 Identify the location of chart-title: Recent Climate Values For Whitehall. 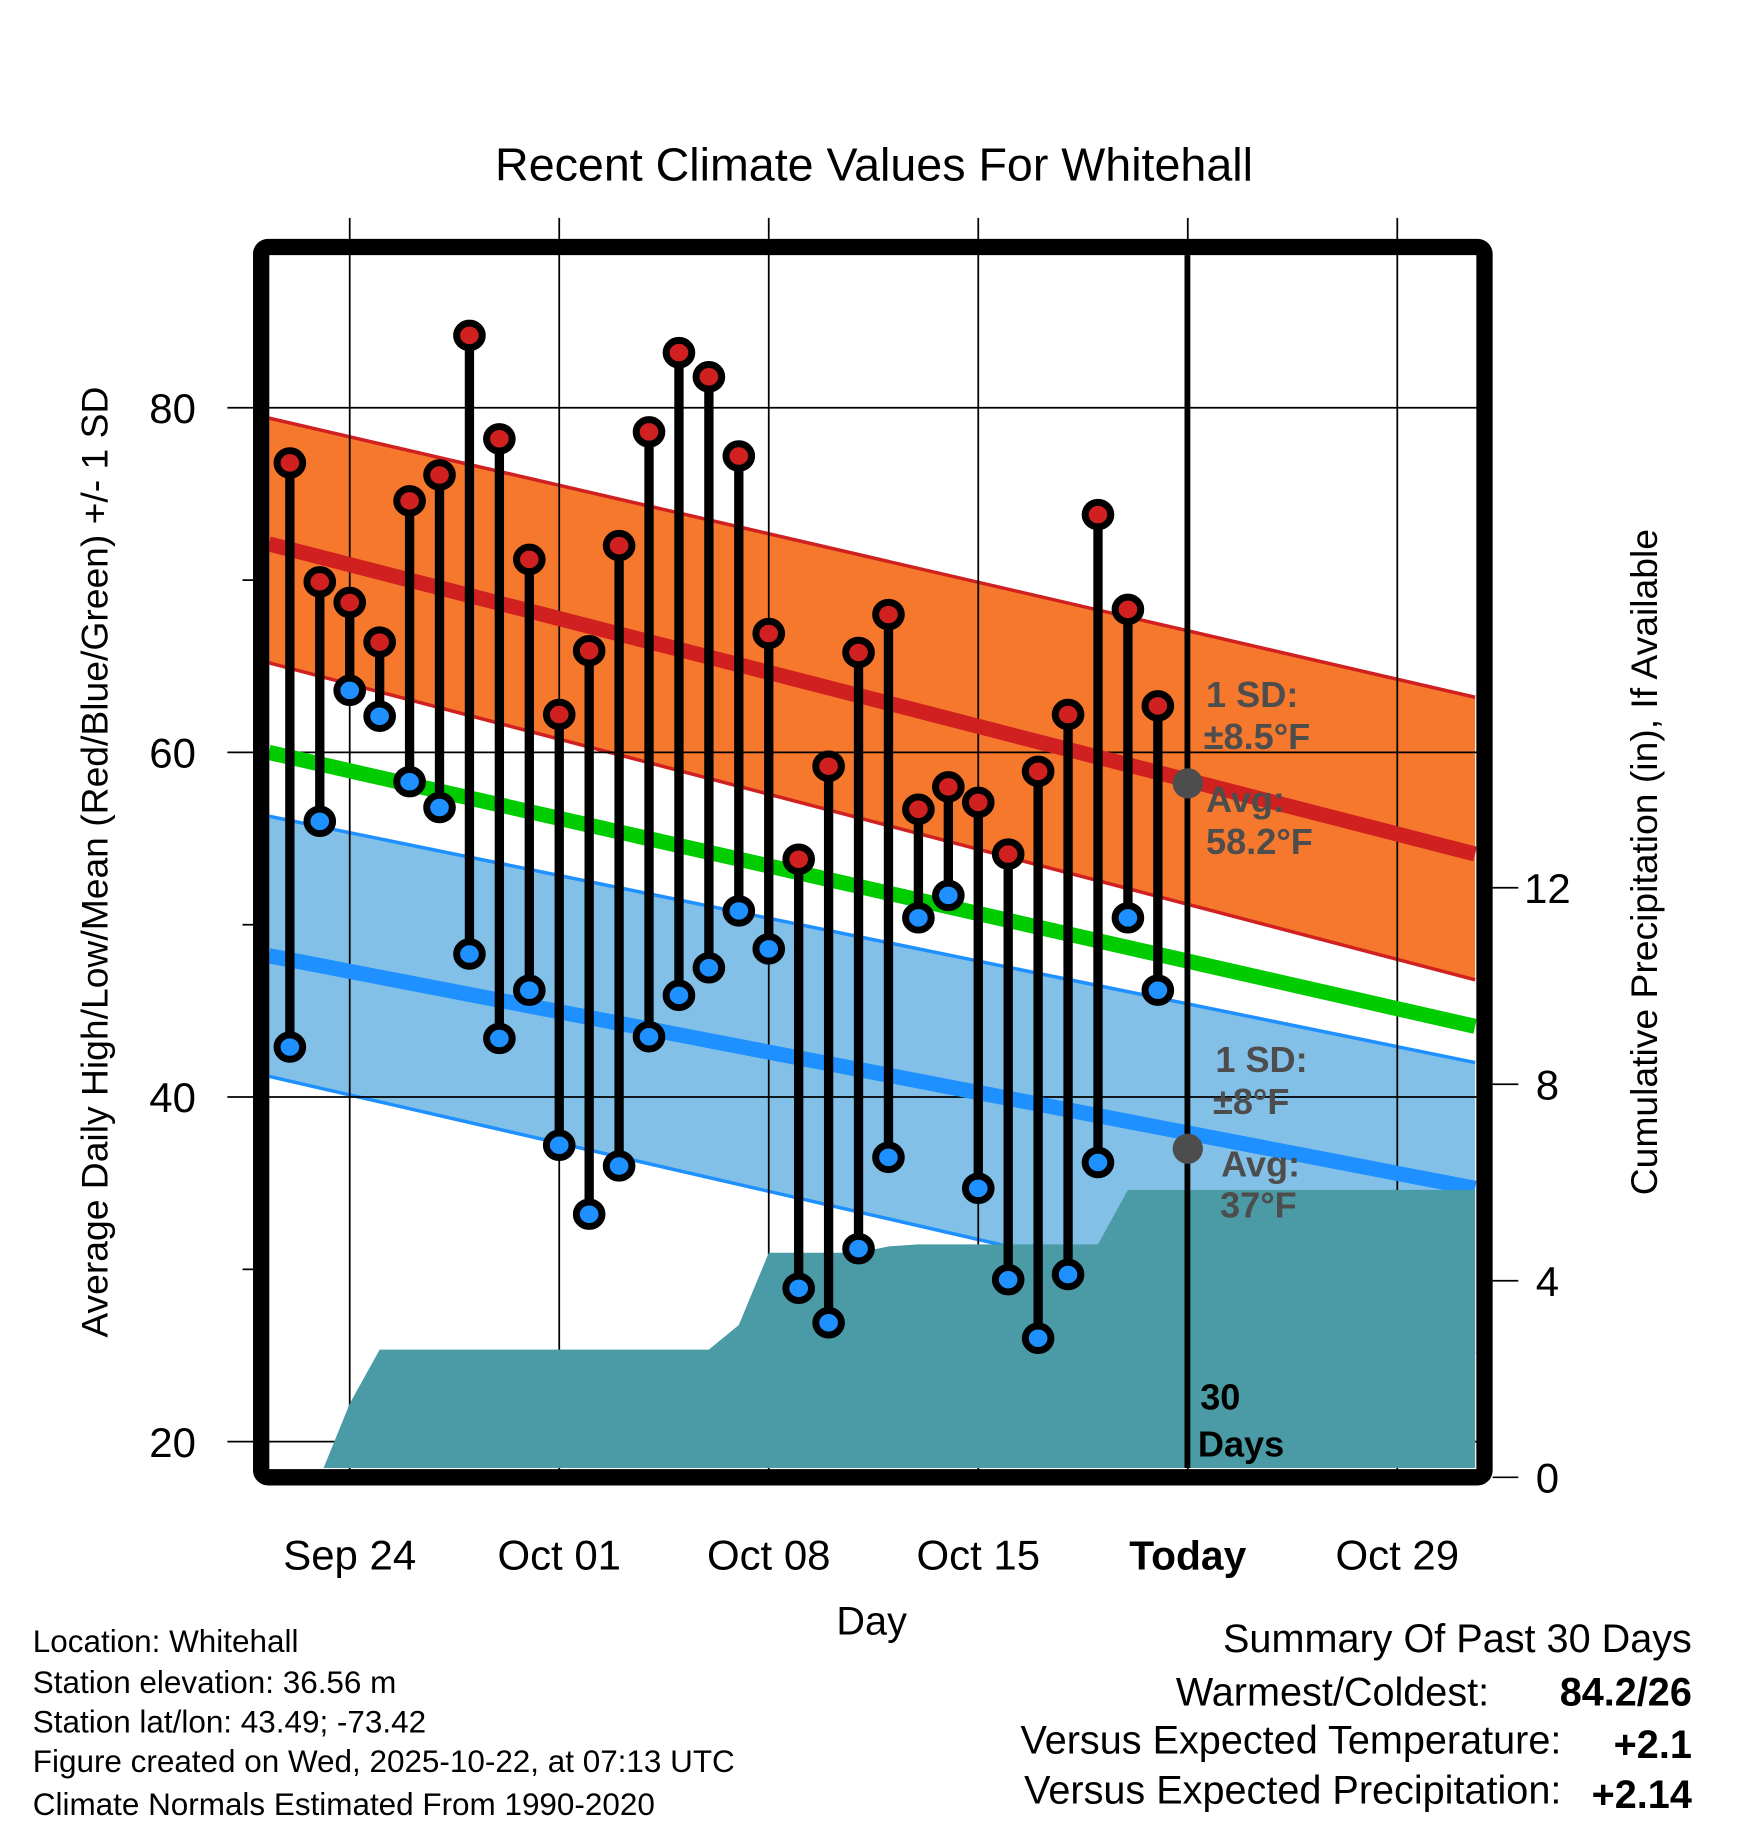
(874, 165).